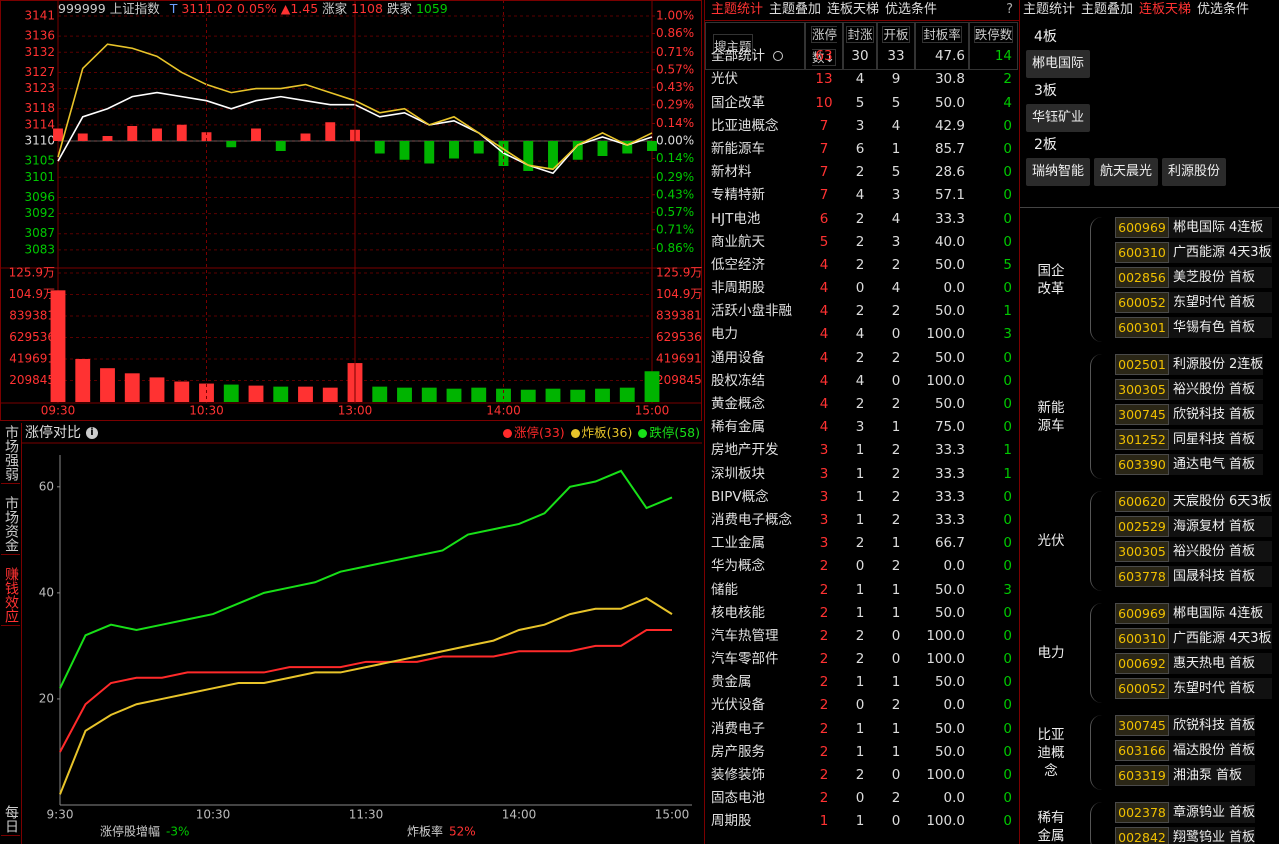 This screenshot has width=1279, height=844. Describe the element at coordinates (862, 404) in the screenshot. I see `table-row: 黄金概念 4 2 2 50.0 0` at that location.